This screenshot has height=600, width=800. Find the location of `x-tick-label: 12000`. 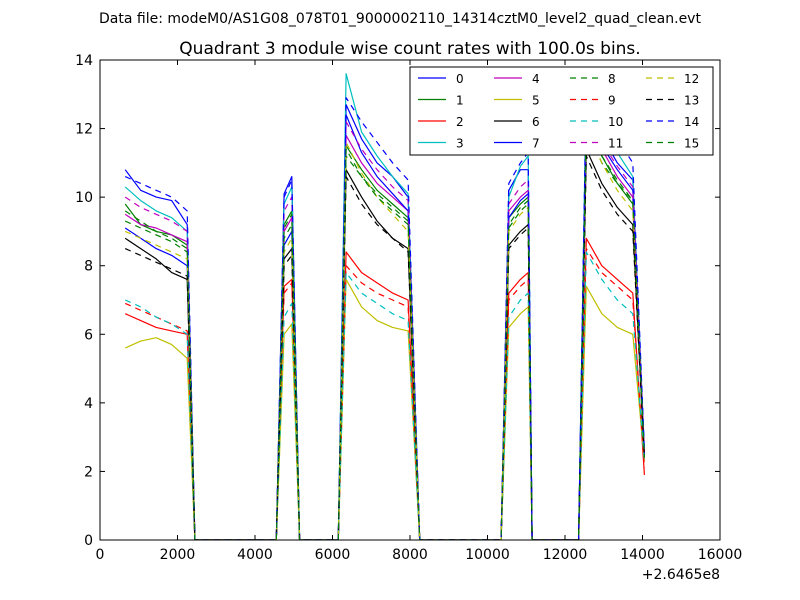

x-tick-label: 12000 is located at coordinates (565, 555).